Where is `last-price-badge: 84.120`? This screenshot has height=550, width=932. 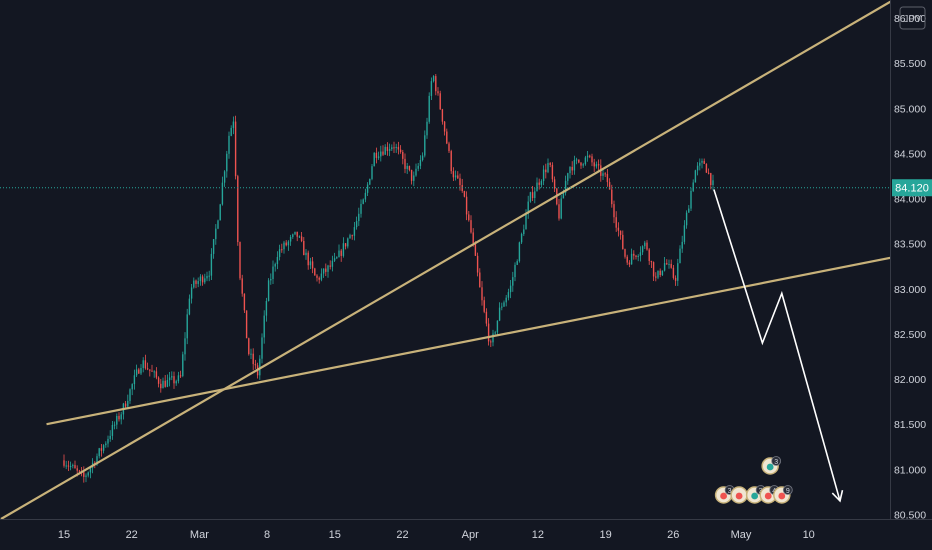 last-price-badge: 84.120 is located at coordinates (912, 188).